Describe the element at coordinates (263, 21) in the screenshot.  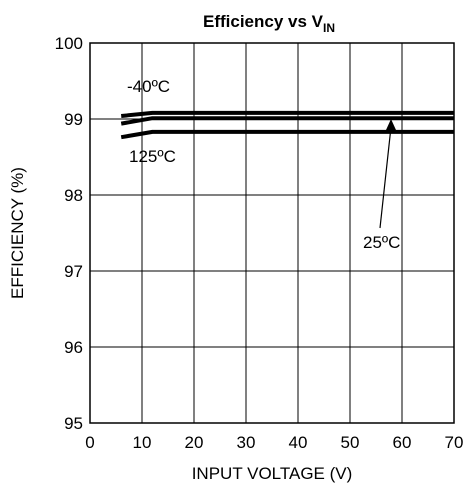
I see `chart-title-main: Efficiency vs V` at that location.